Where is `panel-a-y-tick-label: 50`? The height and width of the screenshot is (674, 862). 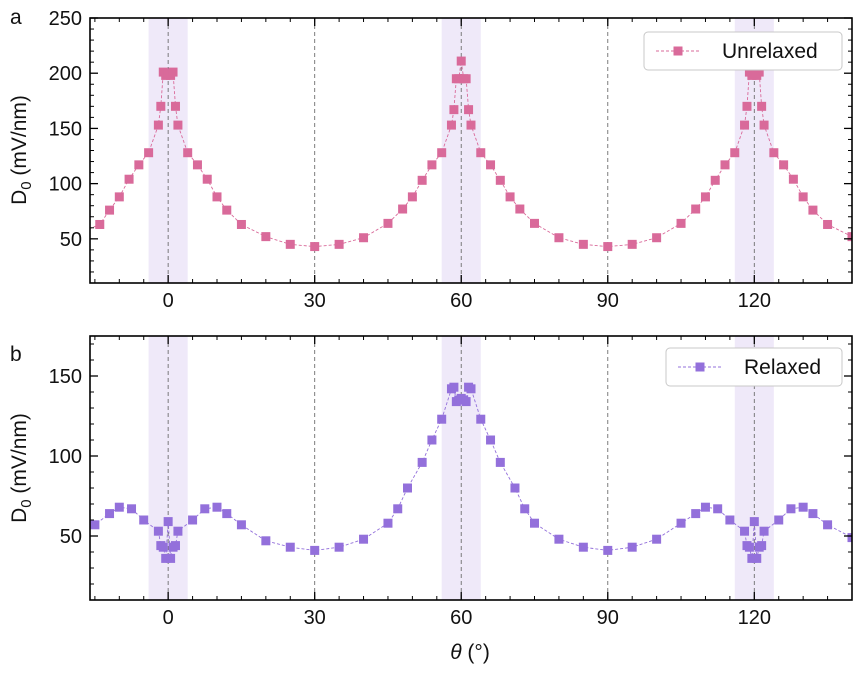
panel-a-y-tick-label: 50 is located at coordinates (71, 240).